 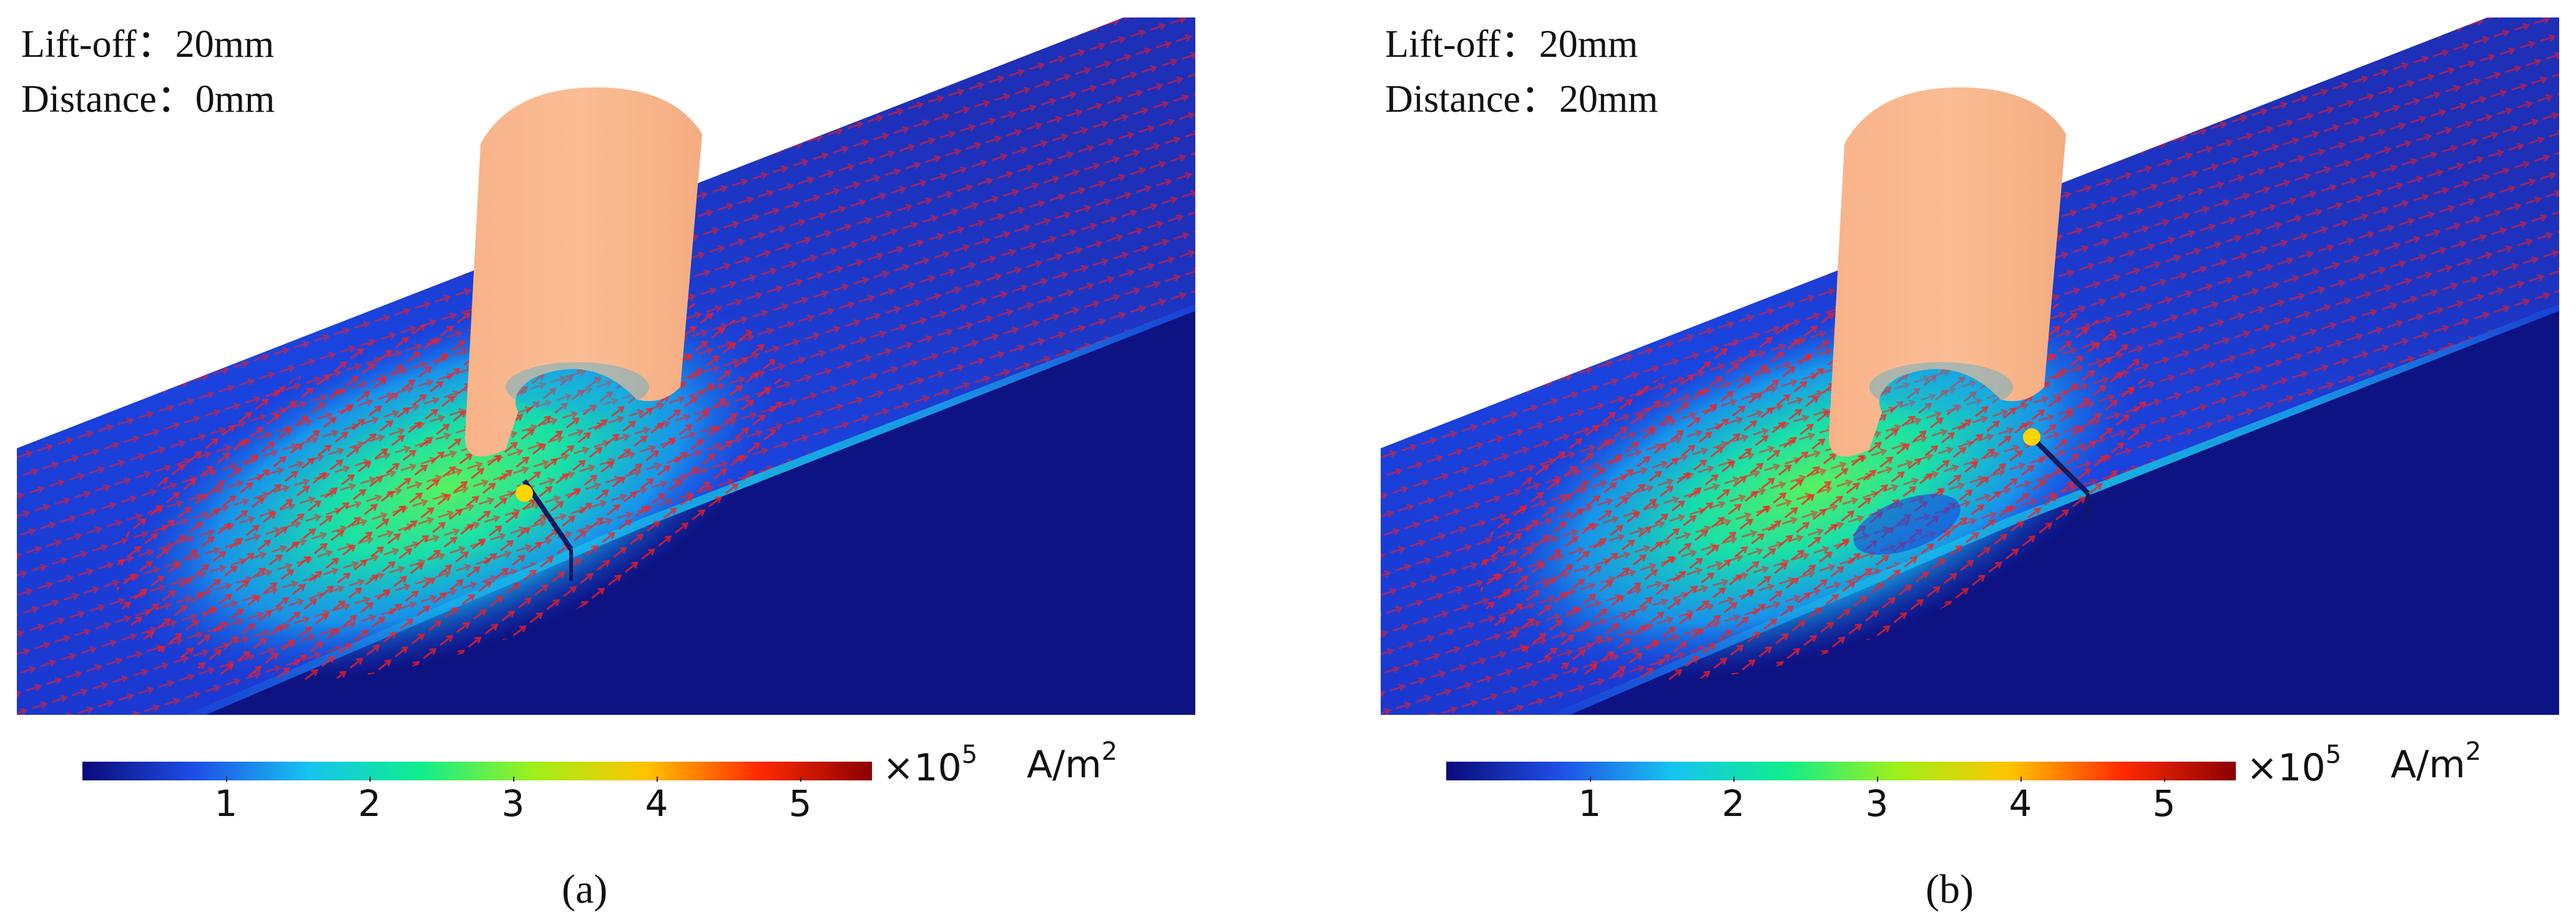 I want to click on distance-label: Distance：20mm, so click(x=1521, y=99).